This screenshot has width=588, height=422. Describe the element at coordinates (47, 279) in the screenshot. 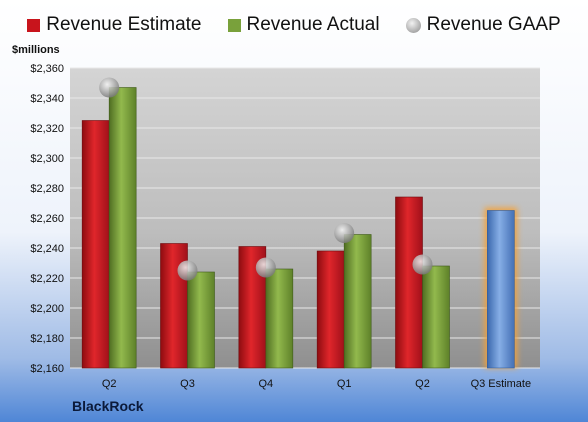

I see `y-tick-label: $2,220` at that location.